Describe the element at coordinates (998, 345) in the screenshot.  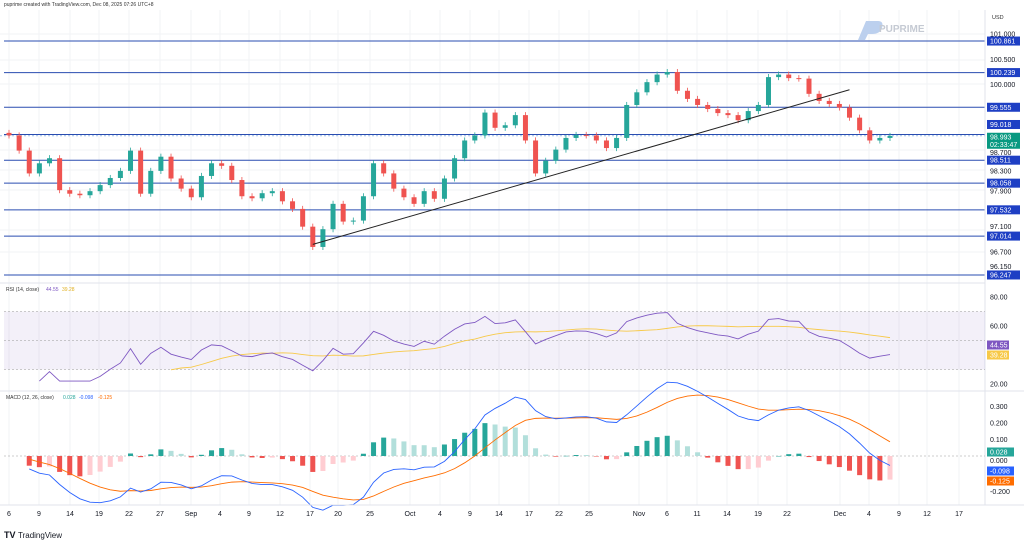
I see `rsi-value-tag` at that location.